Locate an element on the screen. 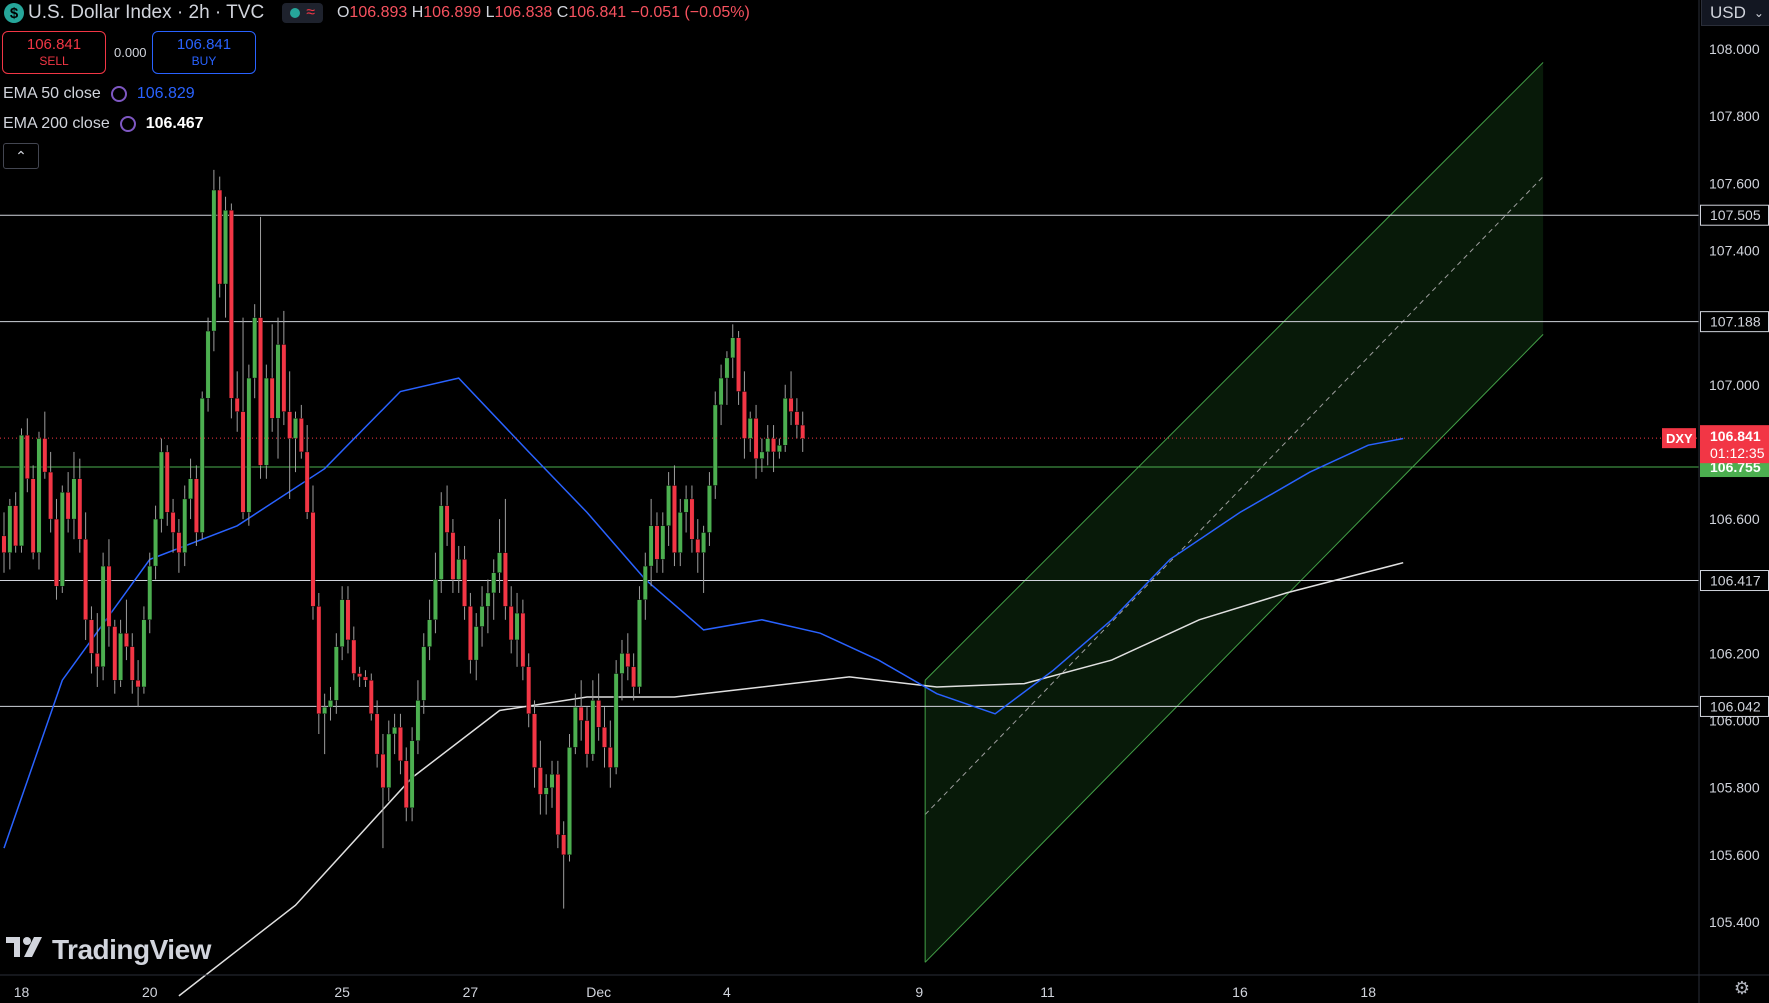 Image resolution: width=1769 pixels, height=1003 pixels. loading-icon is located at coordinates (127, 124).